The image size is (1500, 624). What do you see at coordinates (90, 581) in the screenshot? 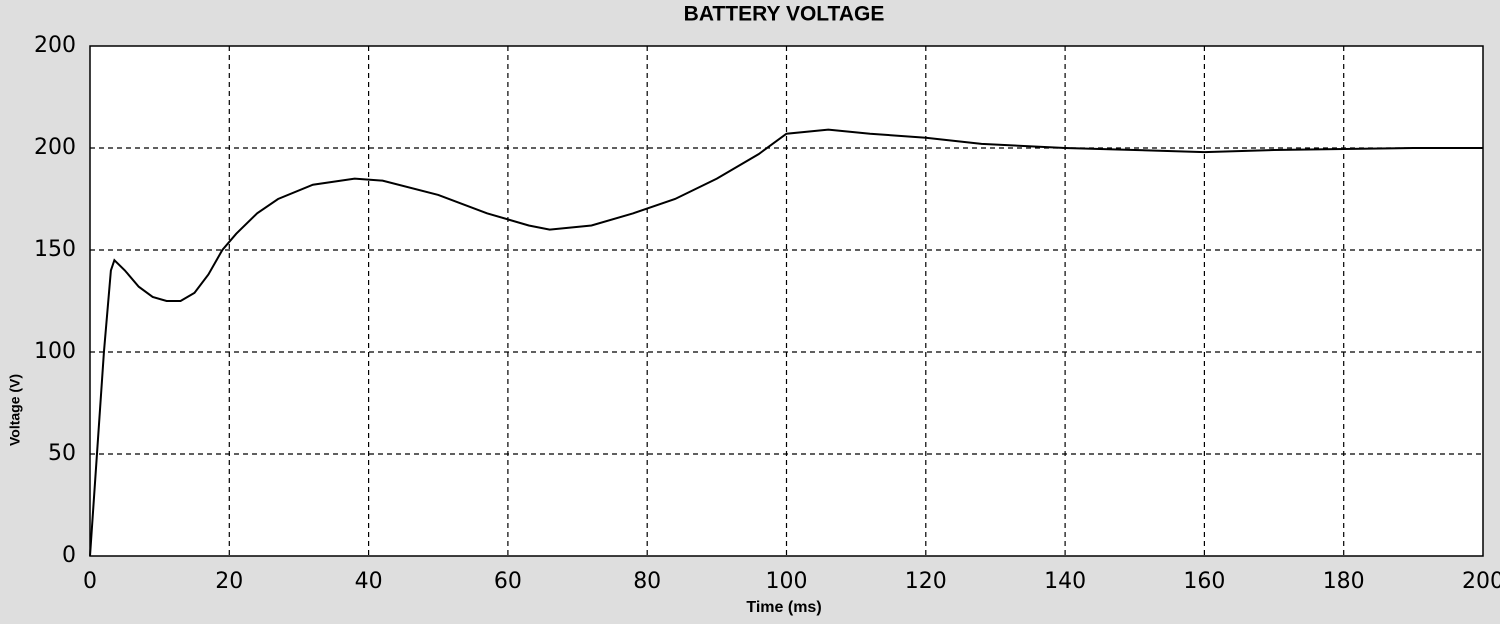
I see `x-tick-label: 0` at bounding box center [90, 581].